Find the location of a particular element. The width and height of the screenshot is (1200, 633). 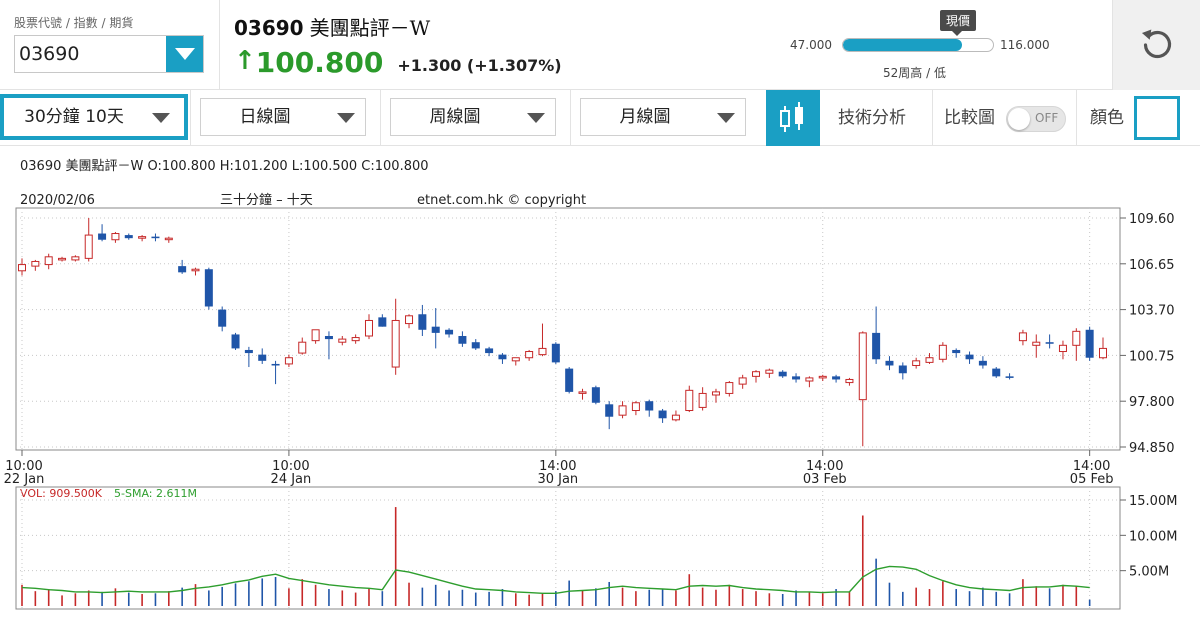

search-label: 股票代號 / 指數 / 期貨 is located at coordinates (74, 23).